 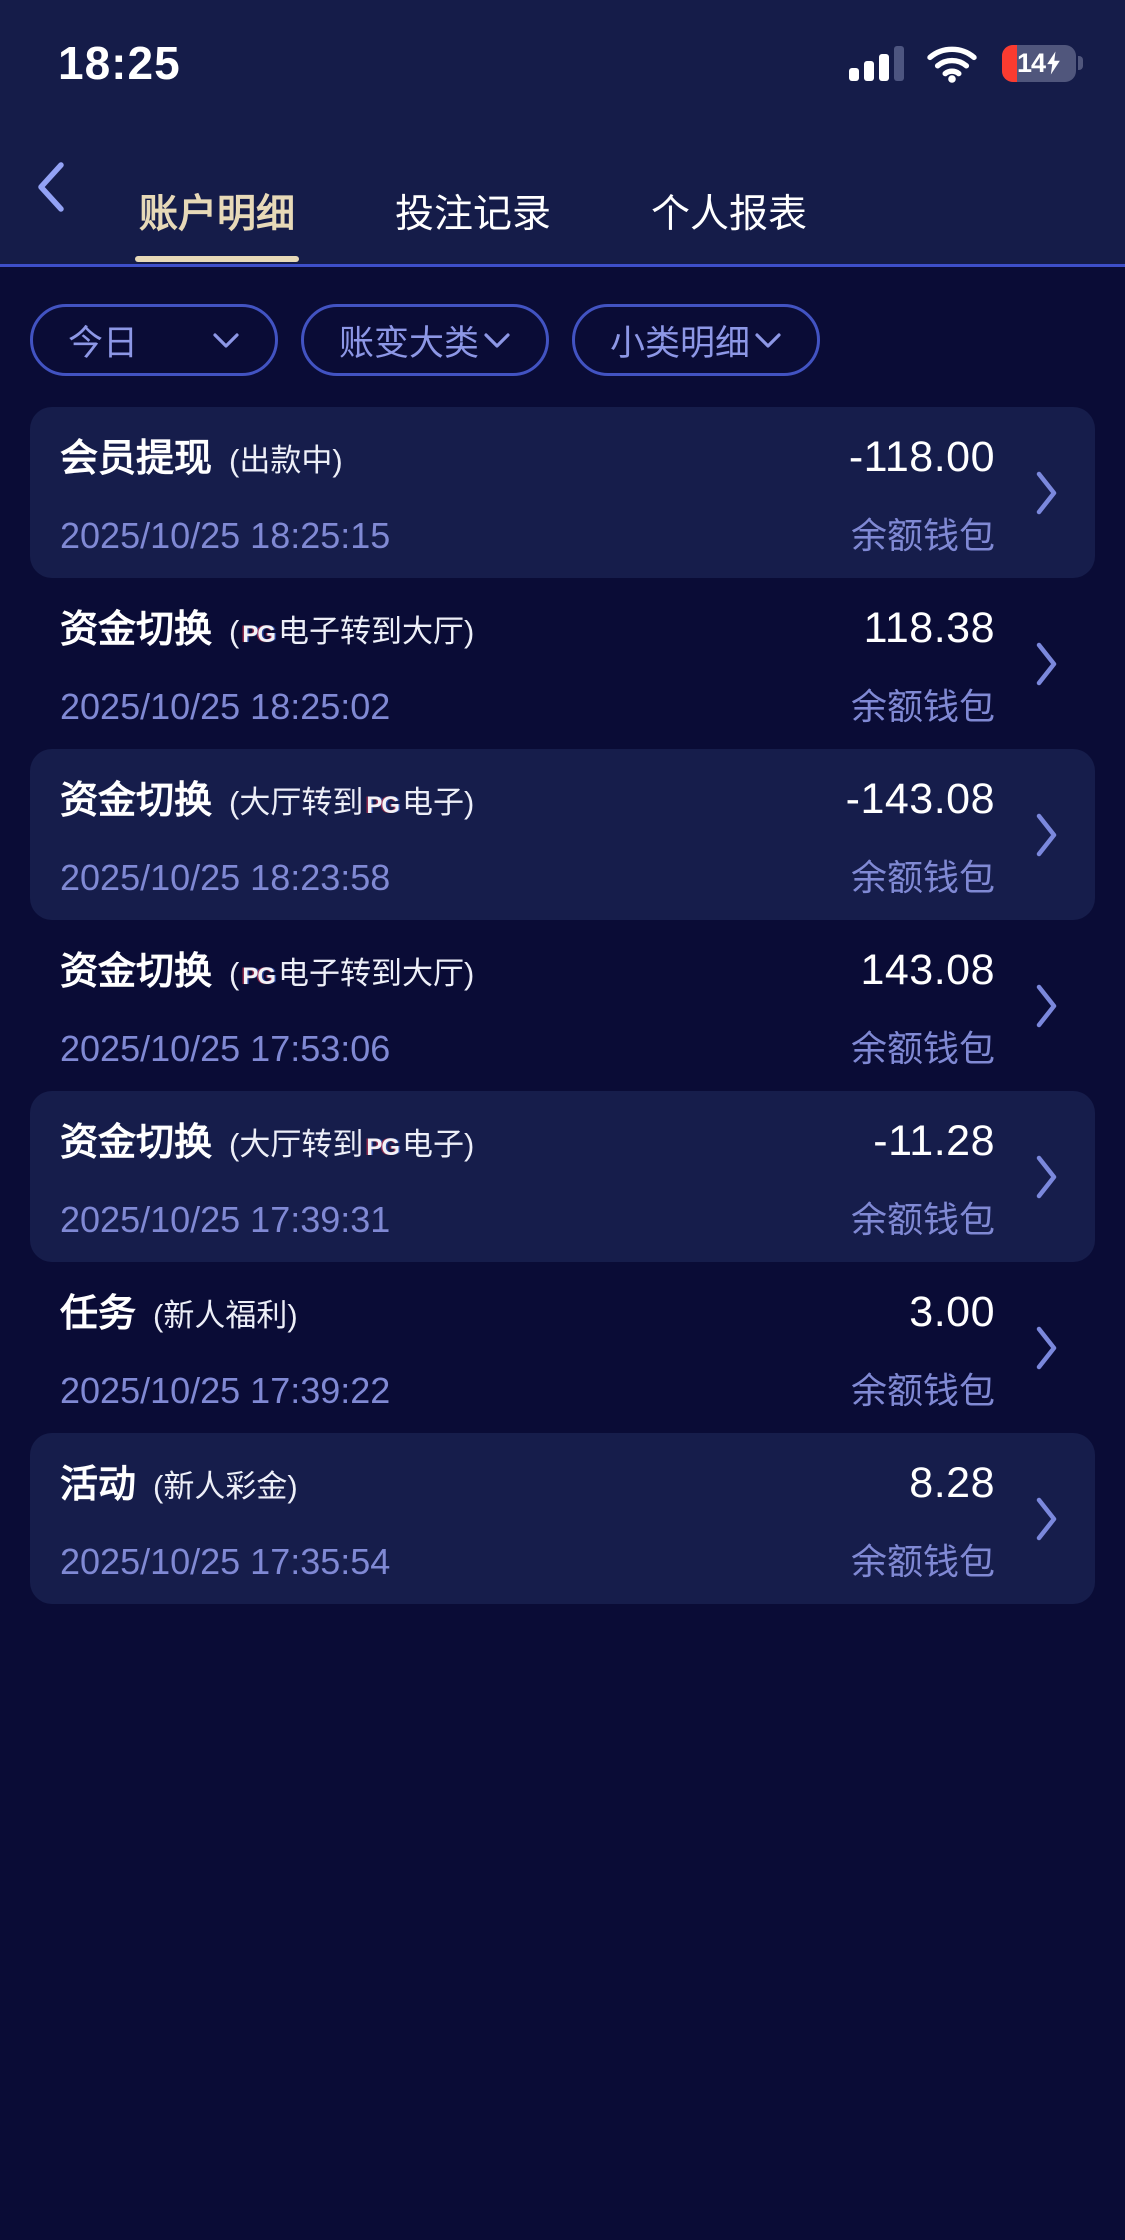 What do you see at coordinates (473, 188) in the screenshot?
I see `tab-bet-records: 投注记录` at bounding box center [473, 188].